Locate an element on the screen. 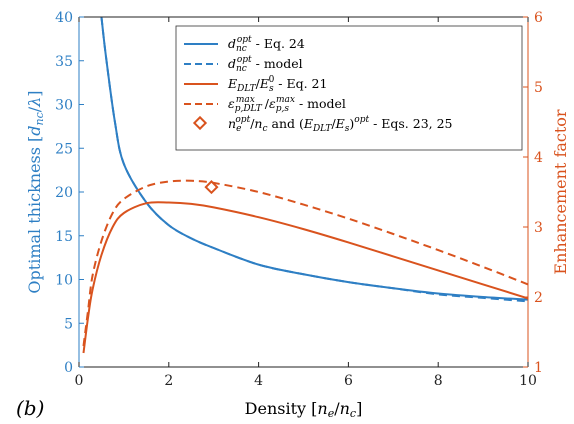 The image size is (574, 424). y-left-tick-label: 35 is located at coordinates (64, 62).